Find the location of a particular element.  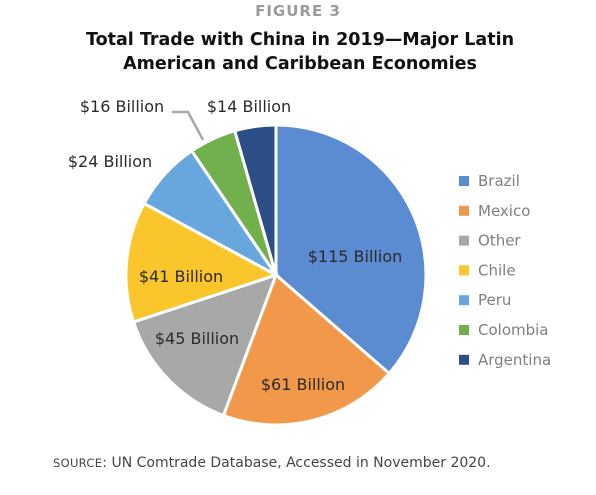

pie-slice-other is located at coordinates (205, 345).